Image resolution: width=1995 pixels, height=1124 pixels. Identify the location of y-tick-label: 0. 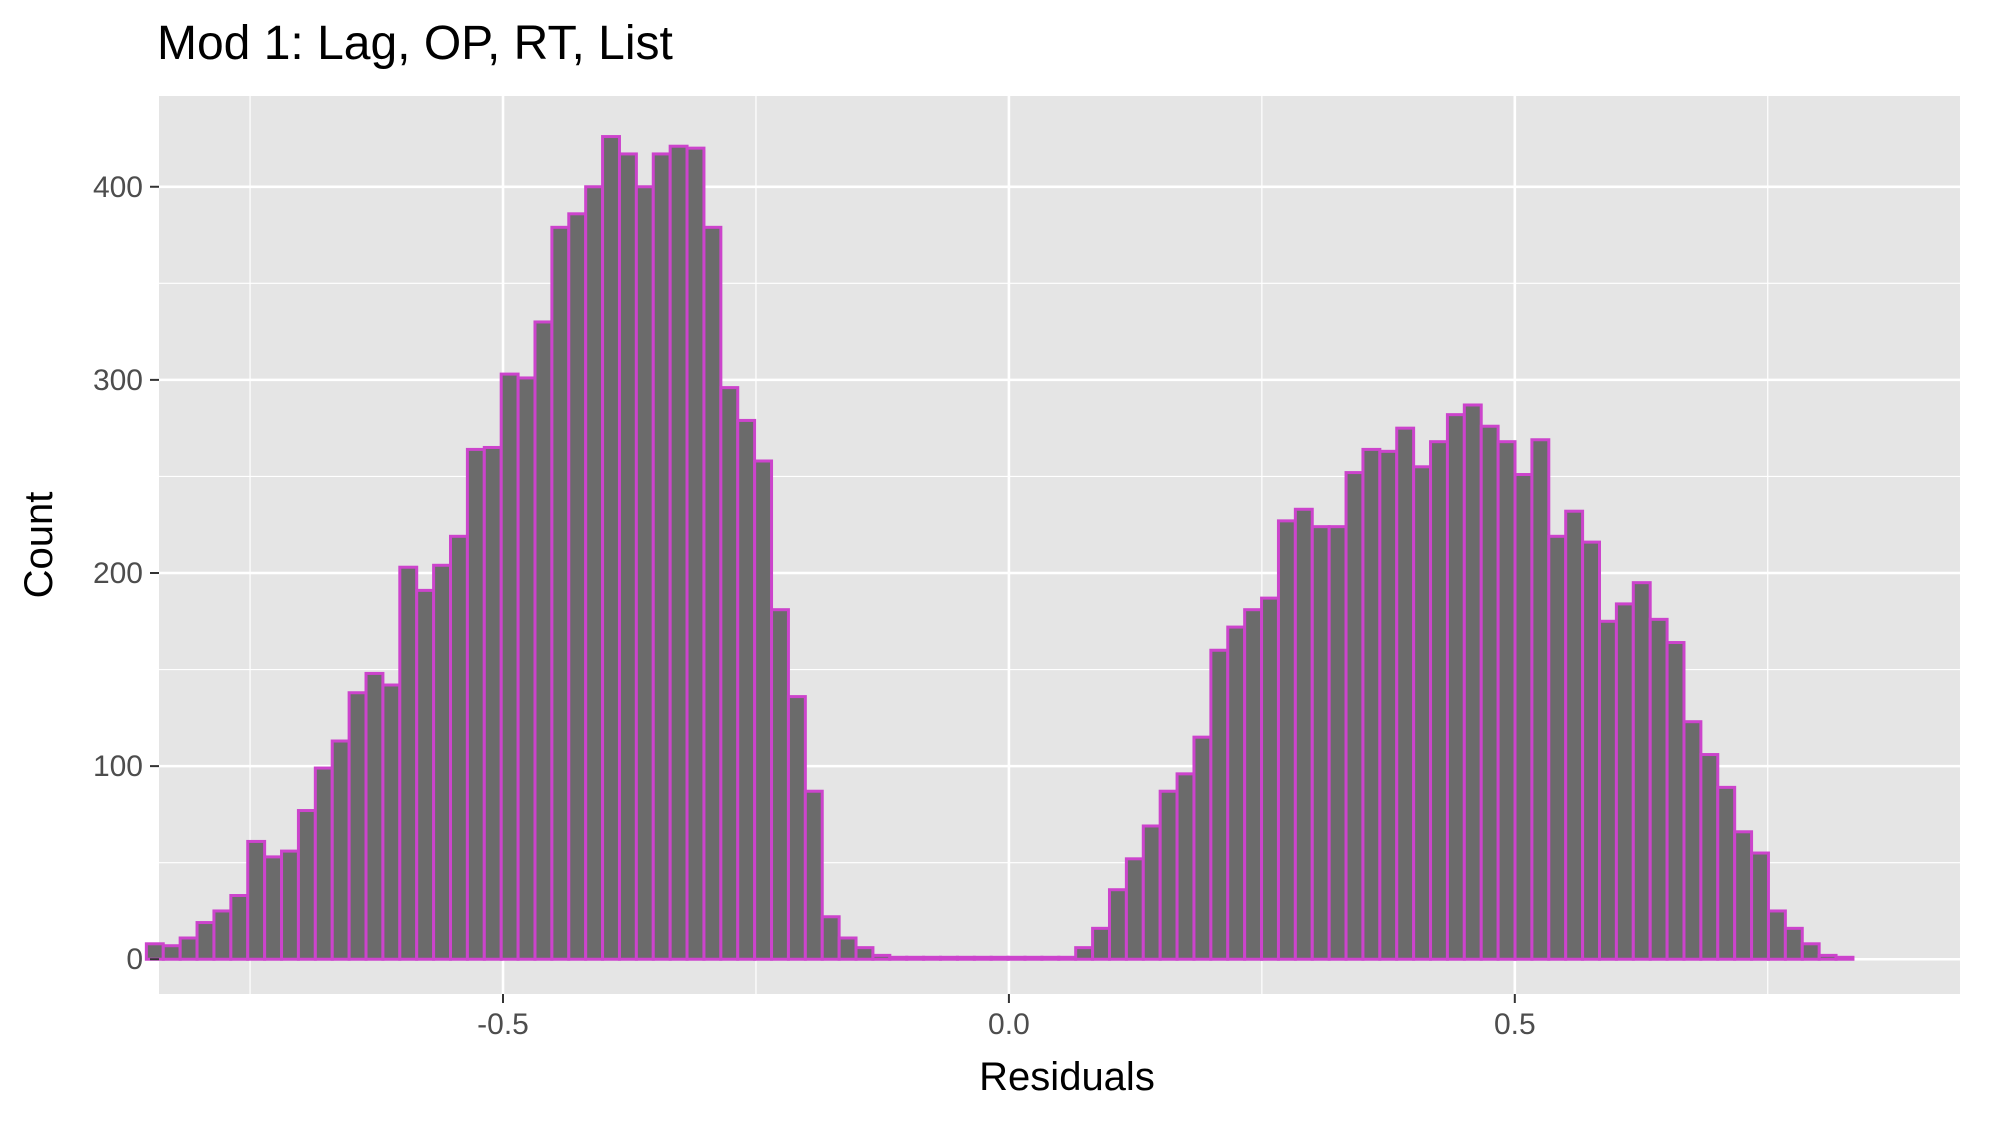
(134, 959).